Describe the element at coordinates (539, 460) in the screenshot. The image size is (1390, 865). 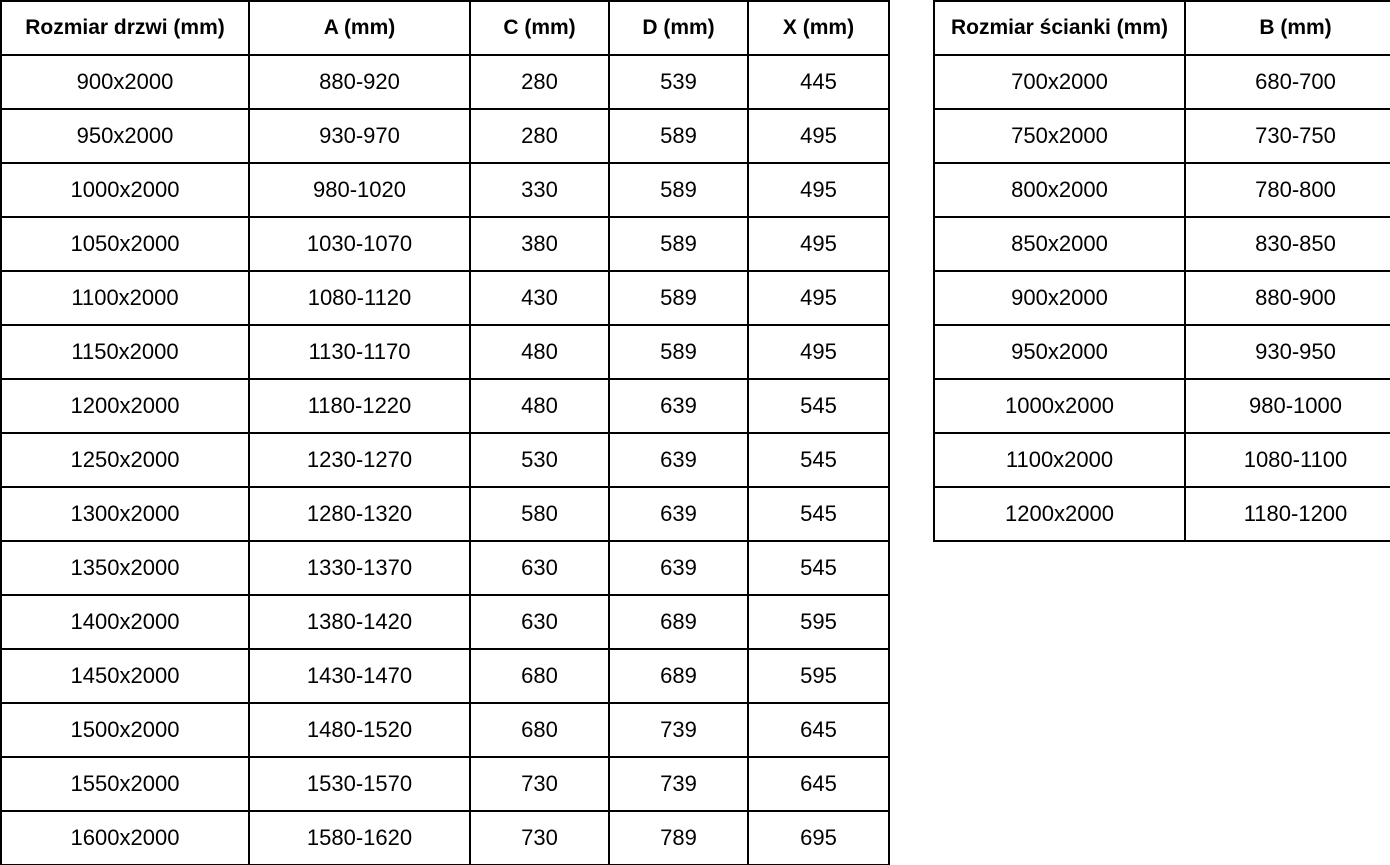
I see `table-cell: 530` at that location.